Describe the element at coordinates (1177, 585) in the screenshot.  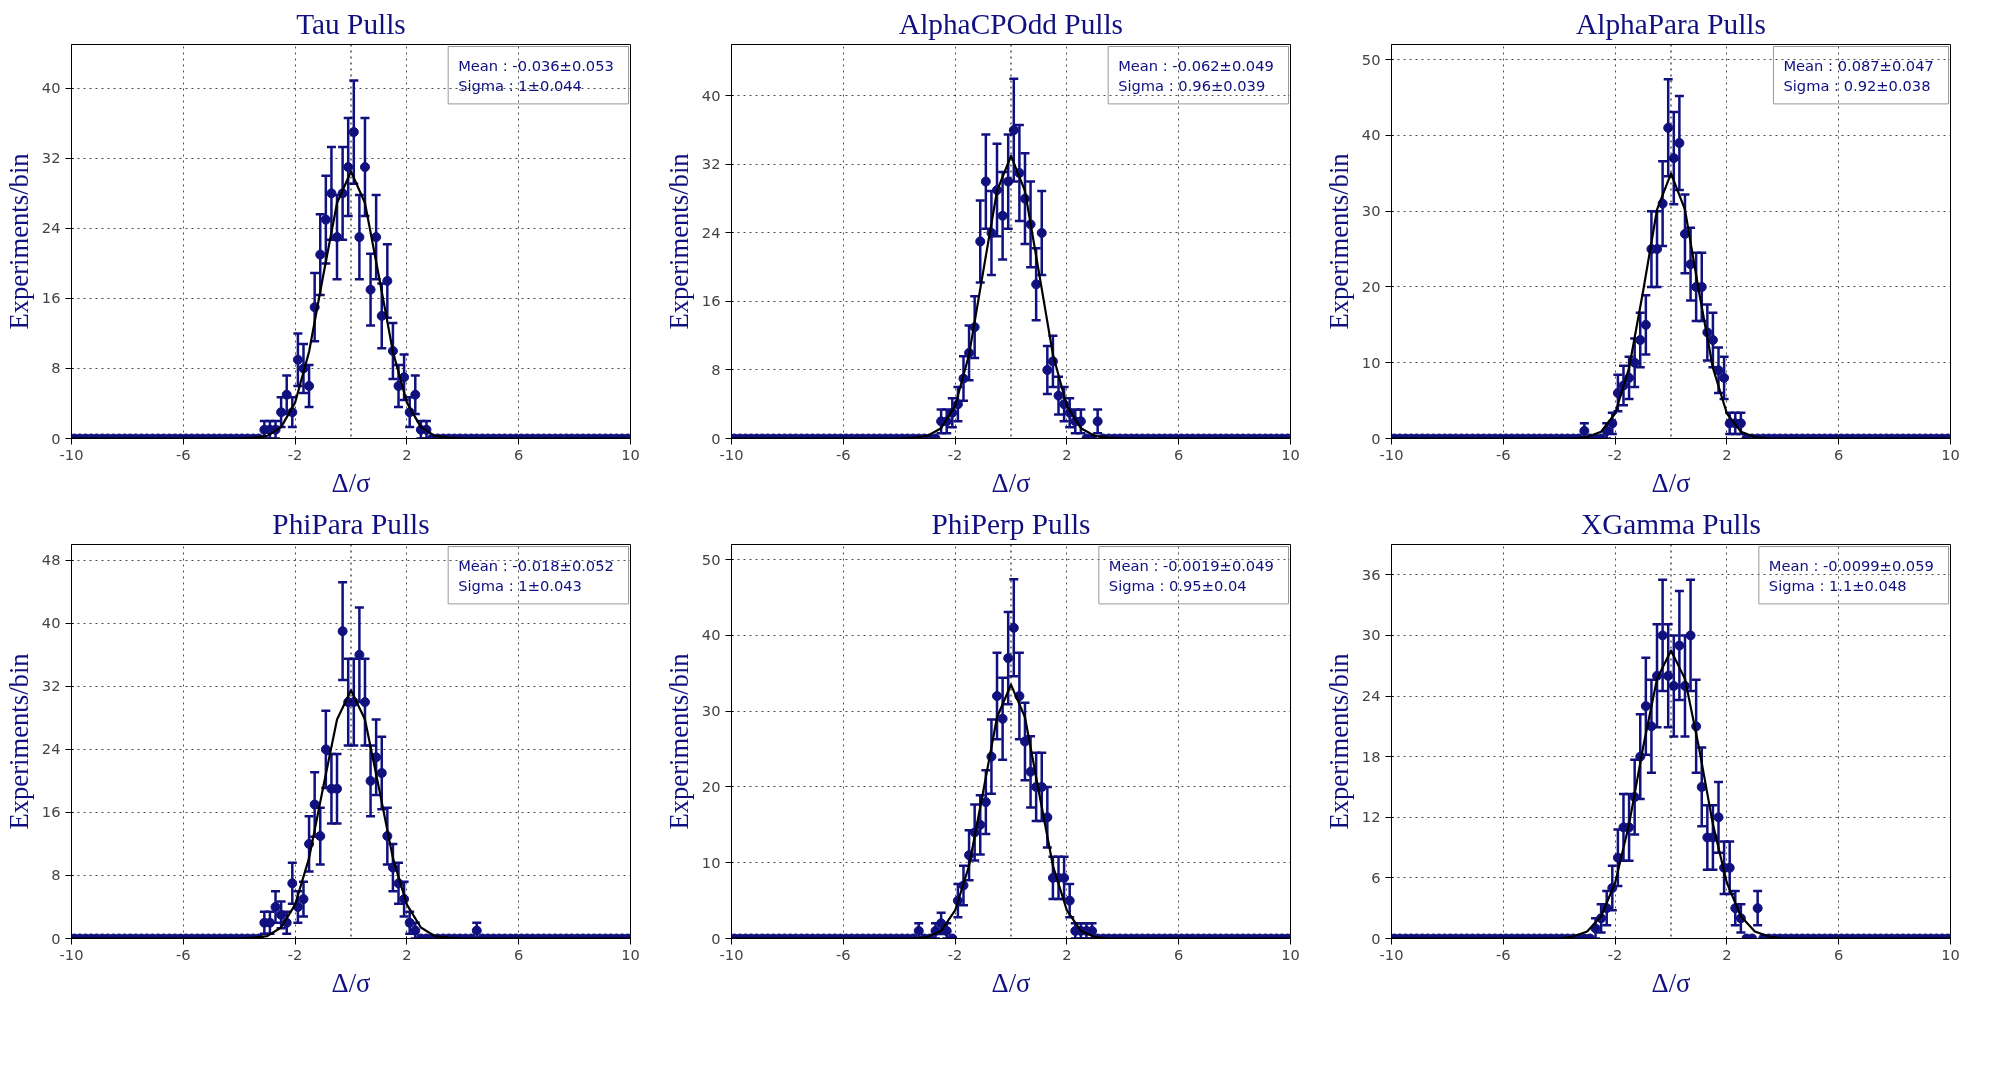
I see `annotation: Sigma : 0.95±0.04` at that location.